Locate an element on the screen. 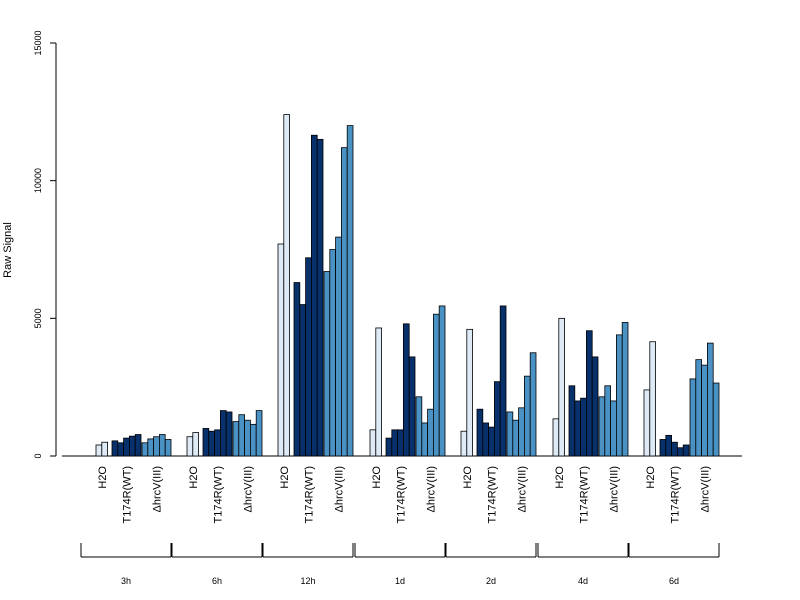  timepoint-label: 6d is located at coordinates (674, 581).